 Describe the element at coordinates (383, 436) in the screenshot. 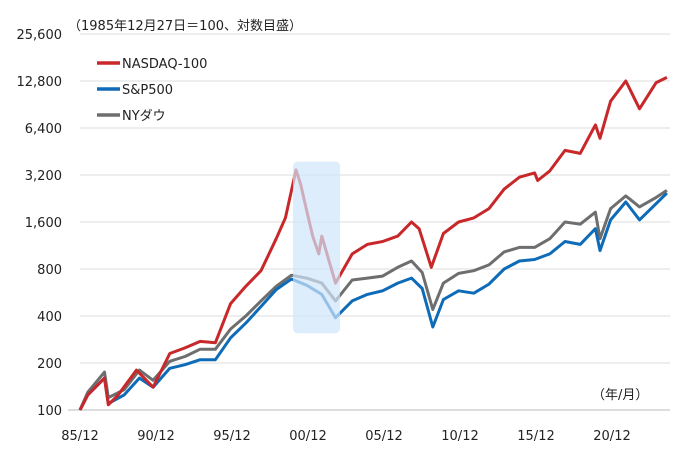

I see `x-tick-label: 05/12` at that location.